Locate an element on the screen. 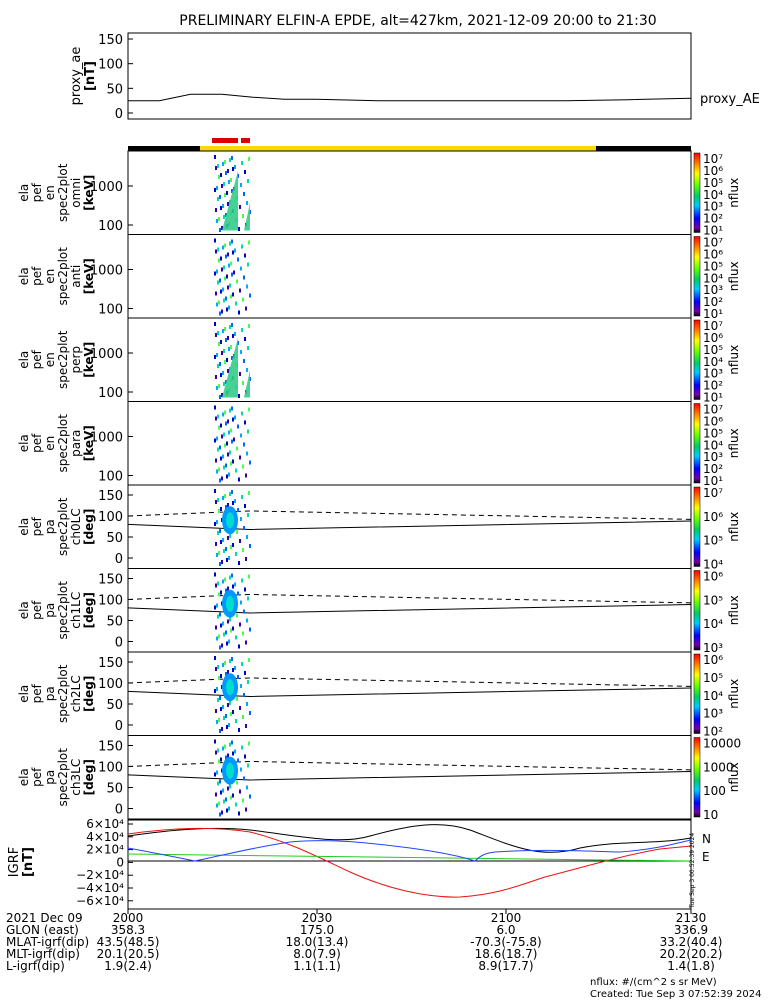  footer-row-label: GLON (east) is located at coordinates (42, 930).